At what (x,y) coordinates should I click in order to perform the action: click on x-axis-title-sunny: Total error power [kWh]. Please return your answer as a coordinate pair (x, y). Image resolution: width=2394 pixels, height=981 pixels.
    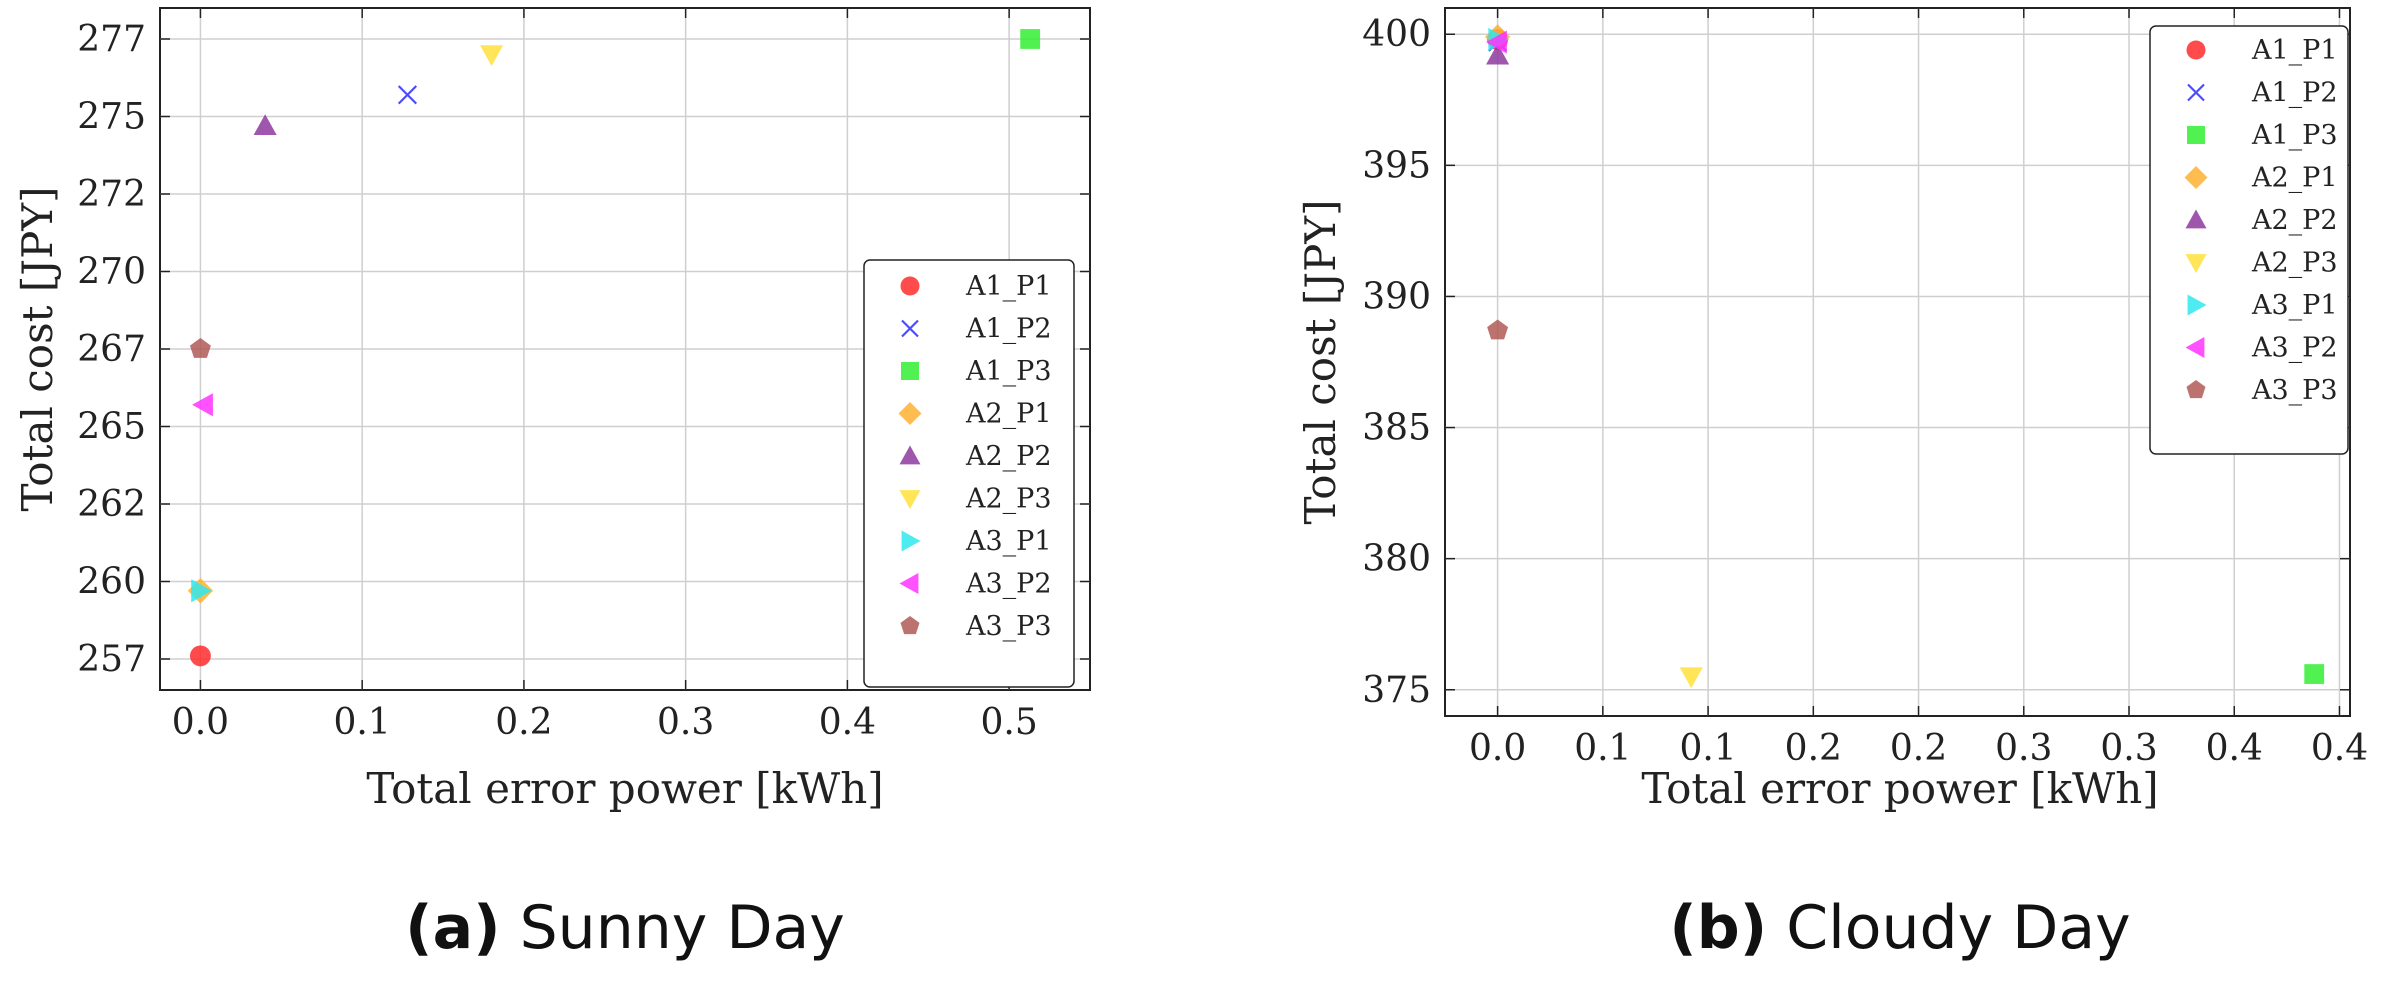
    Looking at the image, I should click on (624, 788).